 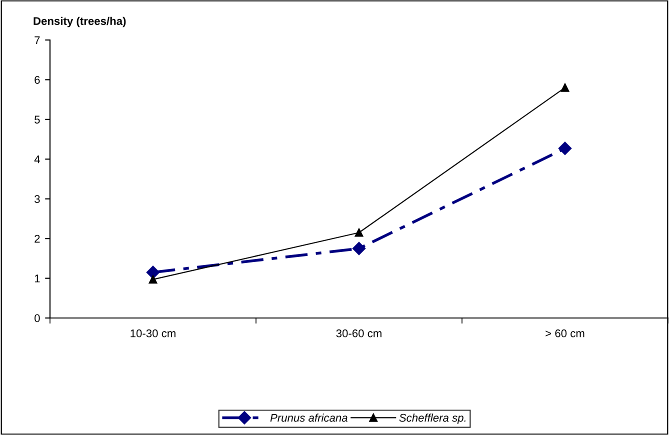 I want to click on legend-label: Schefflera sp., so click(x=432, y=419).